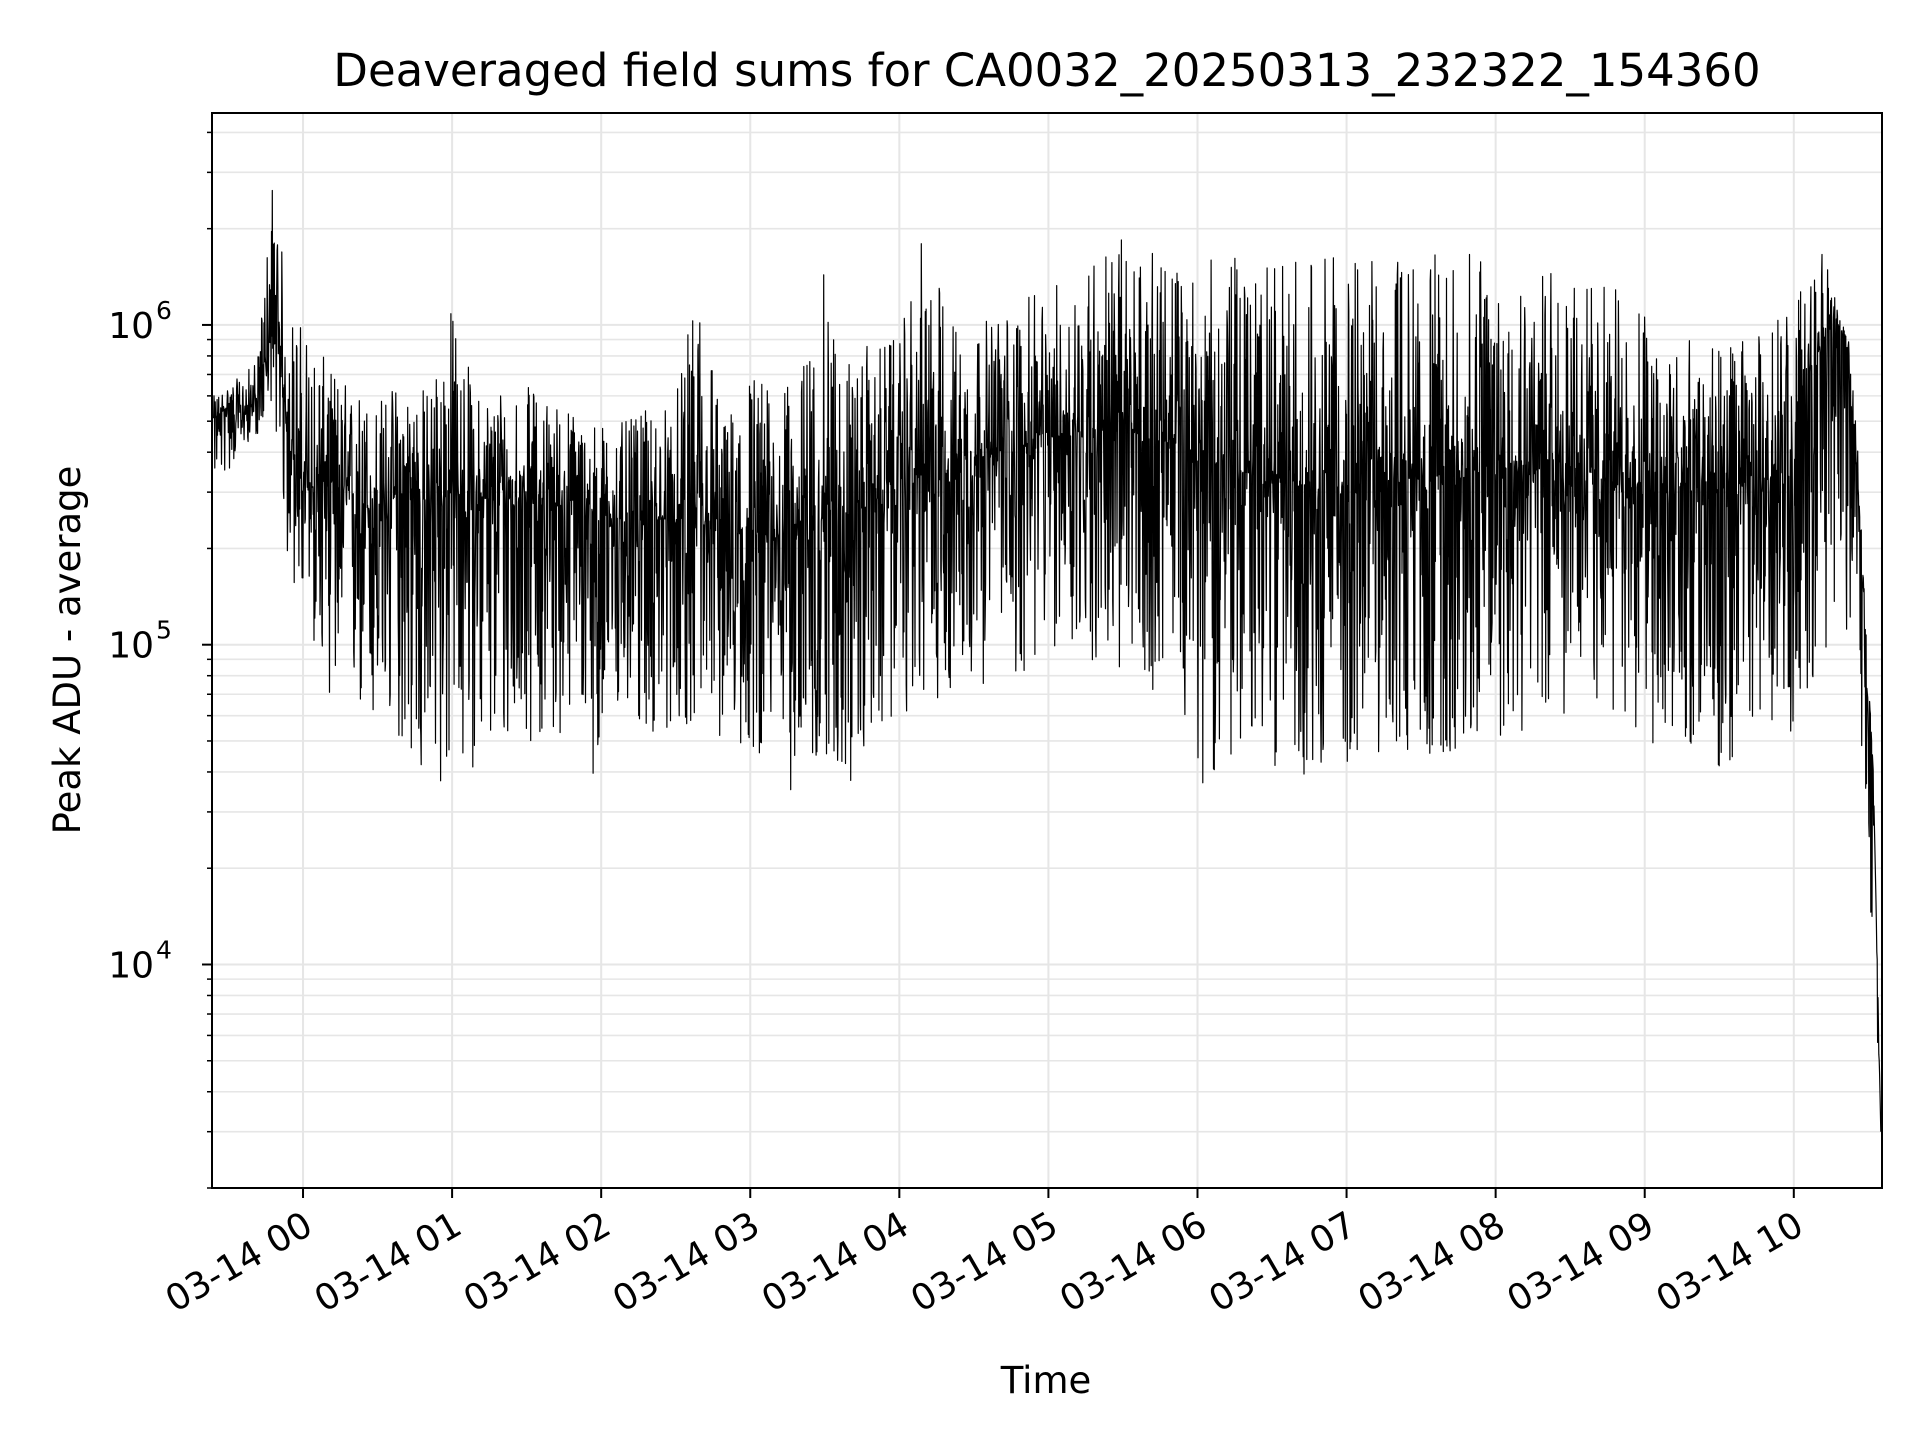  Describe the element at coordinates (164, 949) in the screenshot. I see `y-tick-exponent: 4` at that location.